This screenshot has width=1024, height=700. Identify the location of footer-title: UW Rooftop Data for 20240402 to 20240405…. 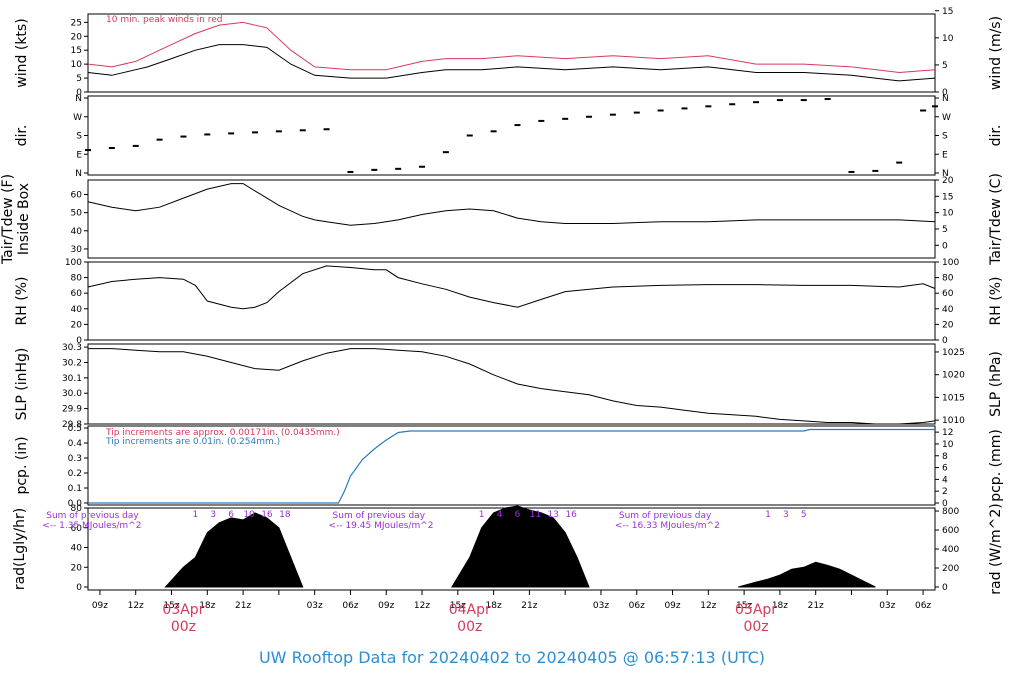
(512, 657).